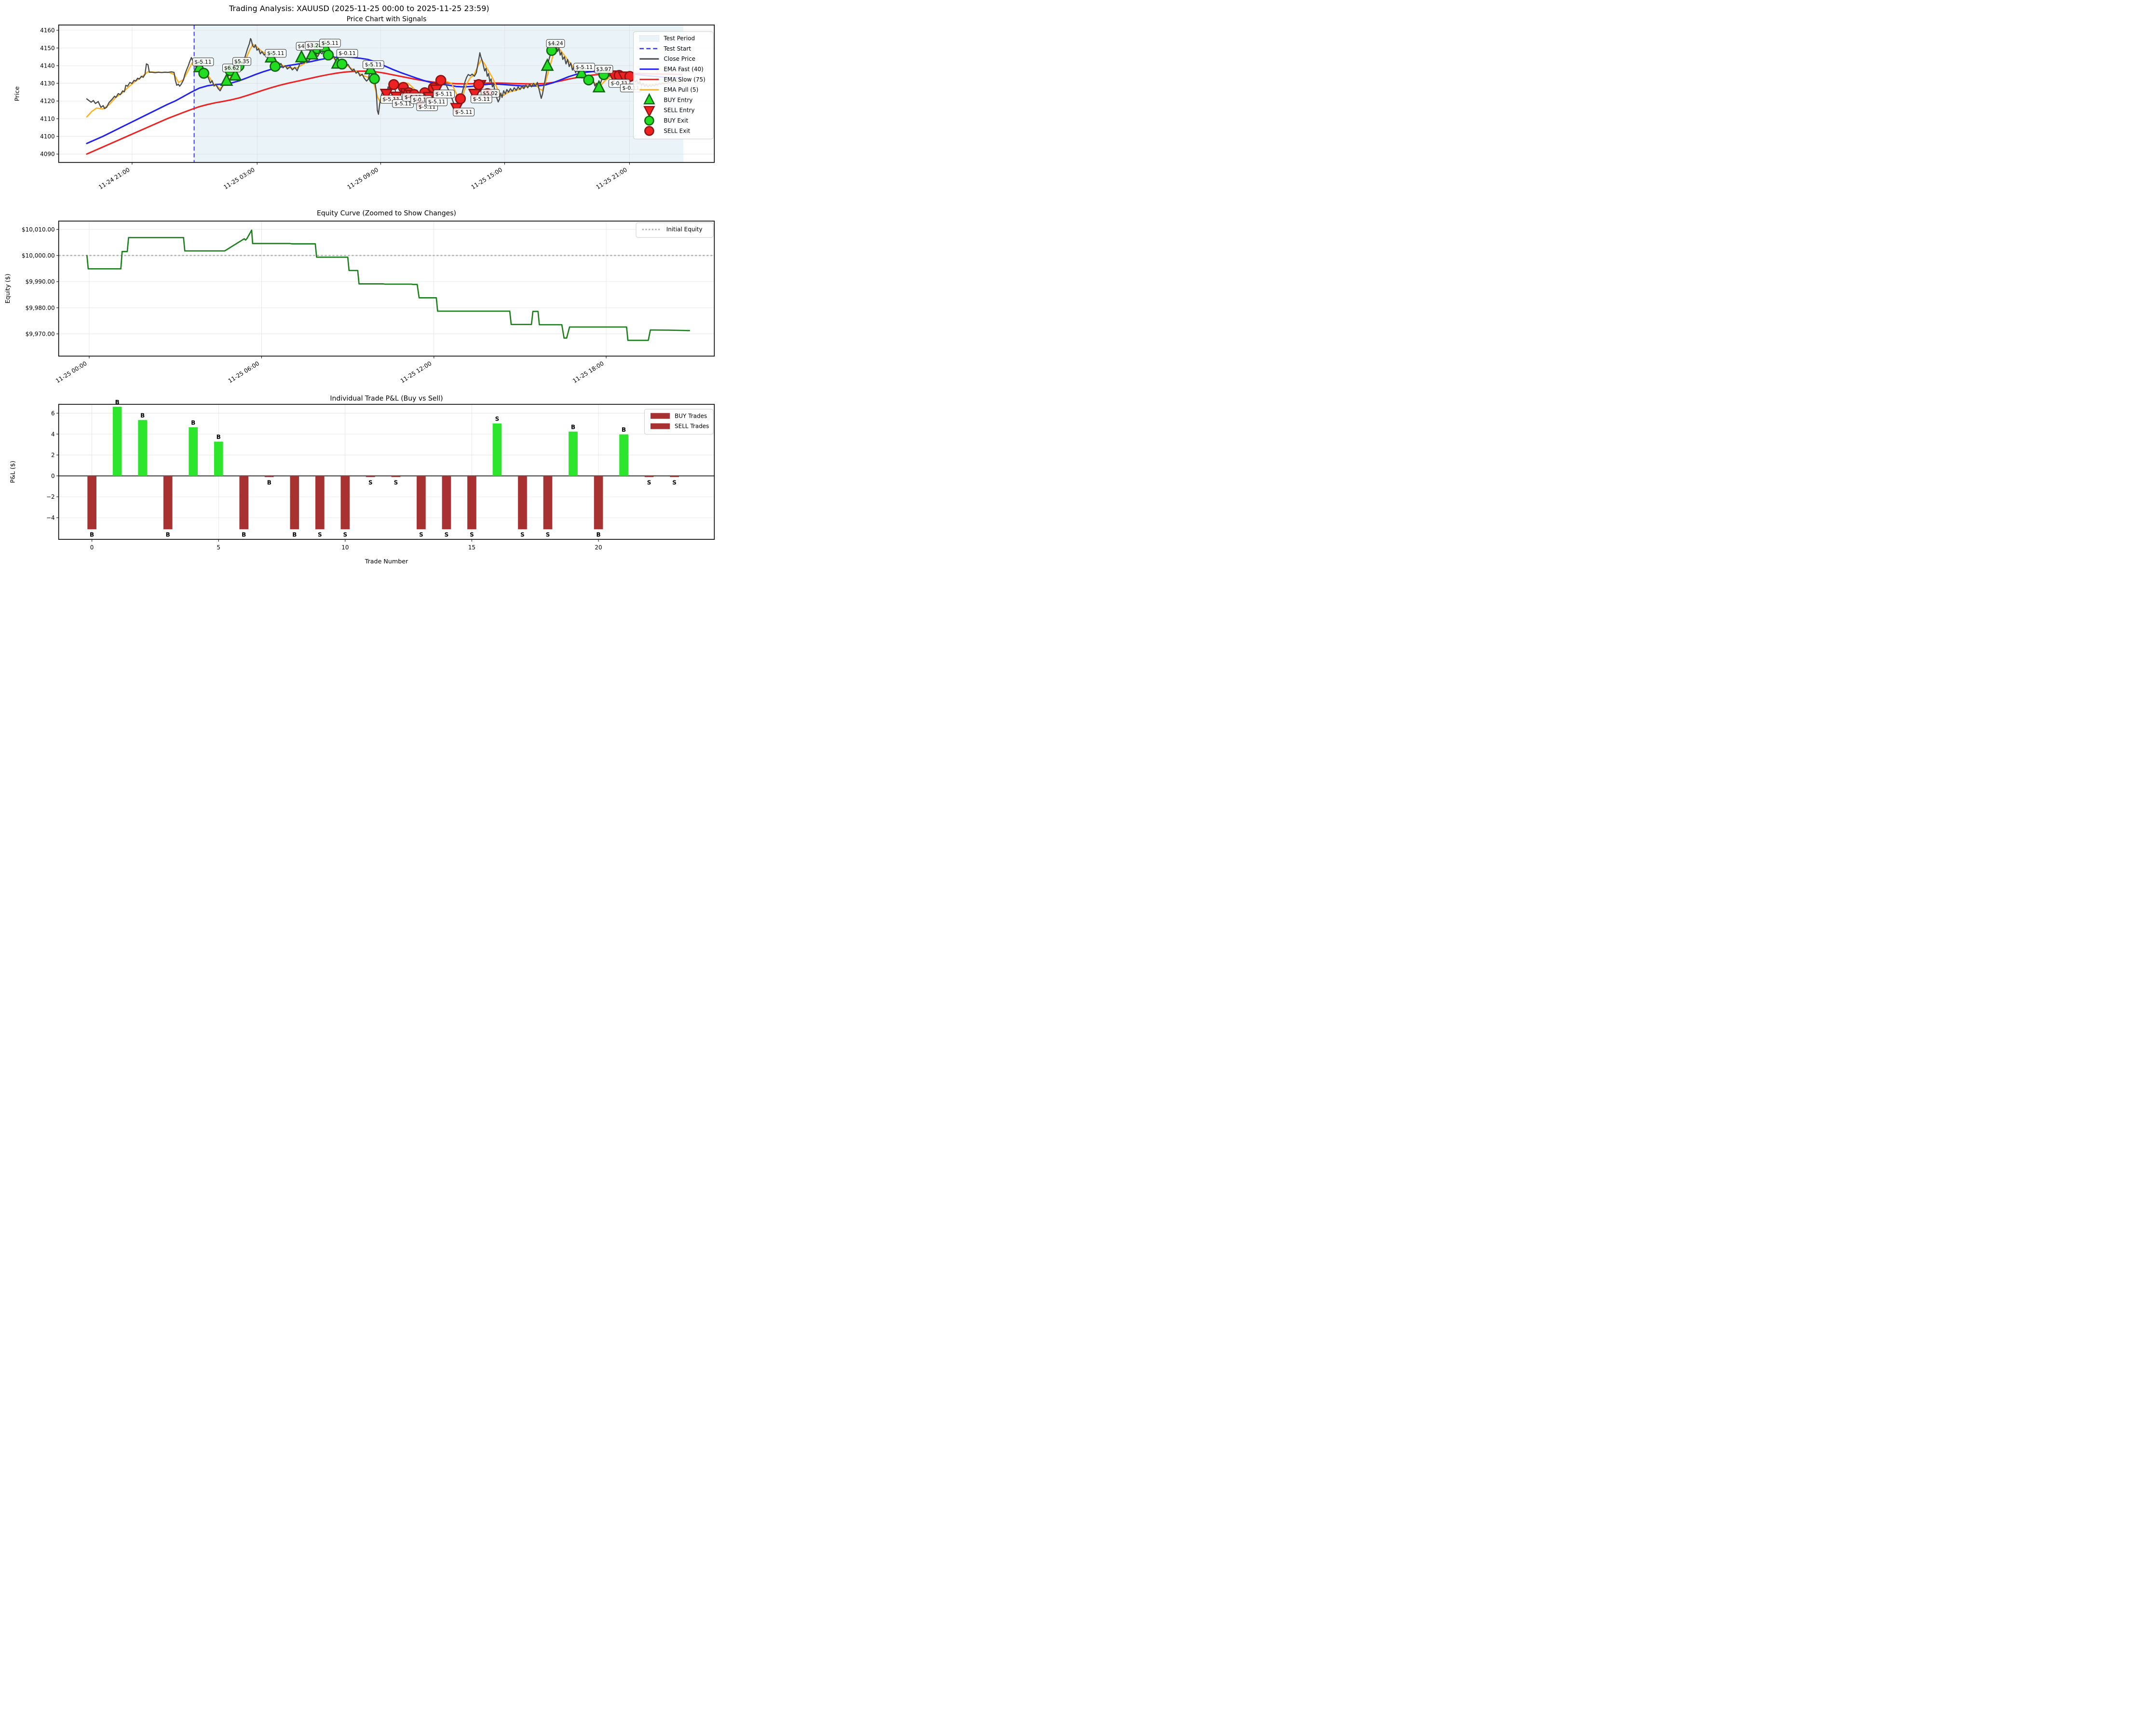 The image size is (2156, 1709). Describe the element at coordinates (685, 79) in the screenshot. I see `legend-label: EMA Slow (75)` at that location.